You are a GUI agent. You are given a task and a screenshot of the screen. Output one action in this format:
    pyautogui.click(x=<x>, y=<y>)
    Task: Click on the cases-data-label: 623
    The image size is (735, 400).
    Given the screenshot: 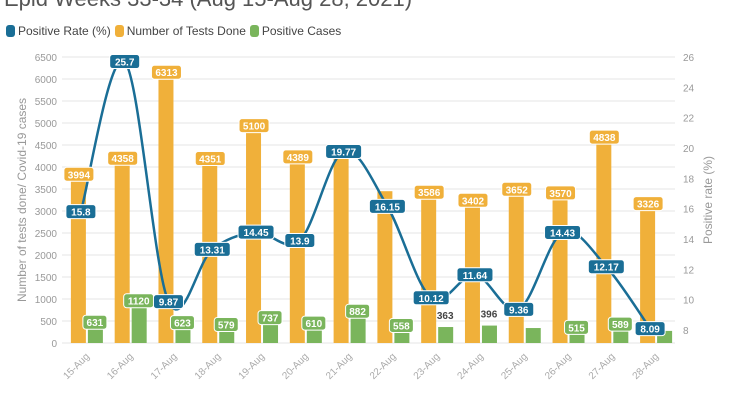 What is the action you would take?
    pyautogui.click(x=182, y=324)
    